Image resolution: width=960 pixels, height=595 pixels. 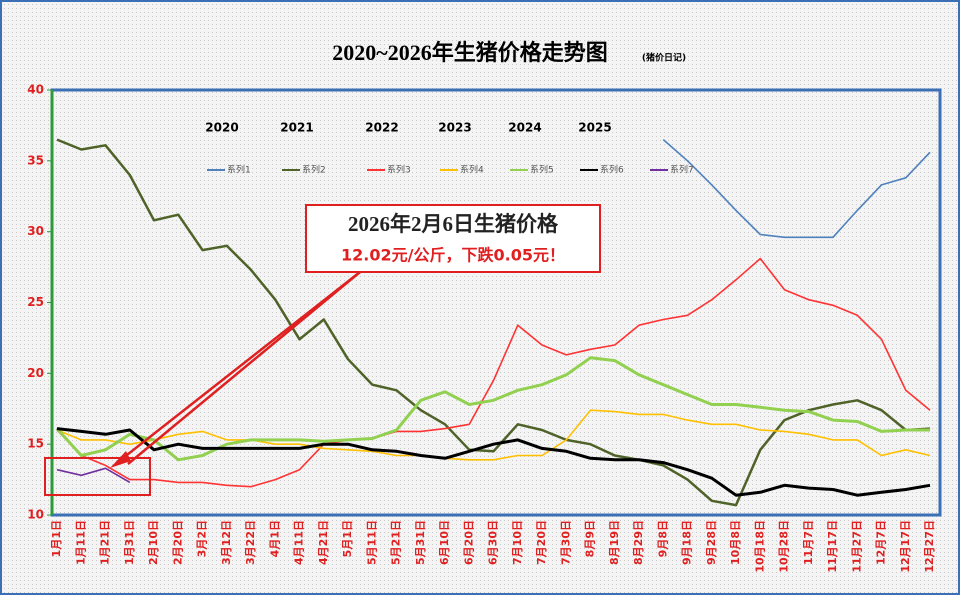 I want to click on year-label: 2025, so click(x=594, y=128).